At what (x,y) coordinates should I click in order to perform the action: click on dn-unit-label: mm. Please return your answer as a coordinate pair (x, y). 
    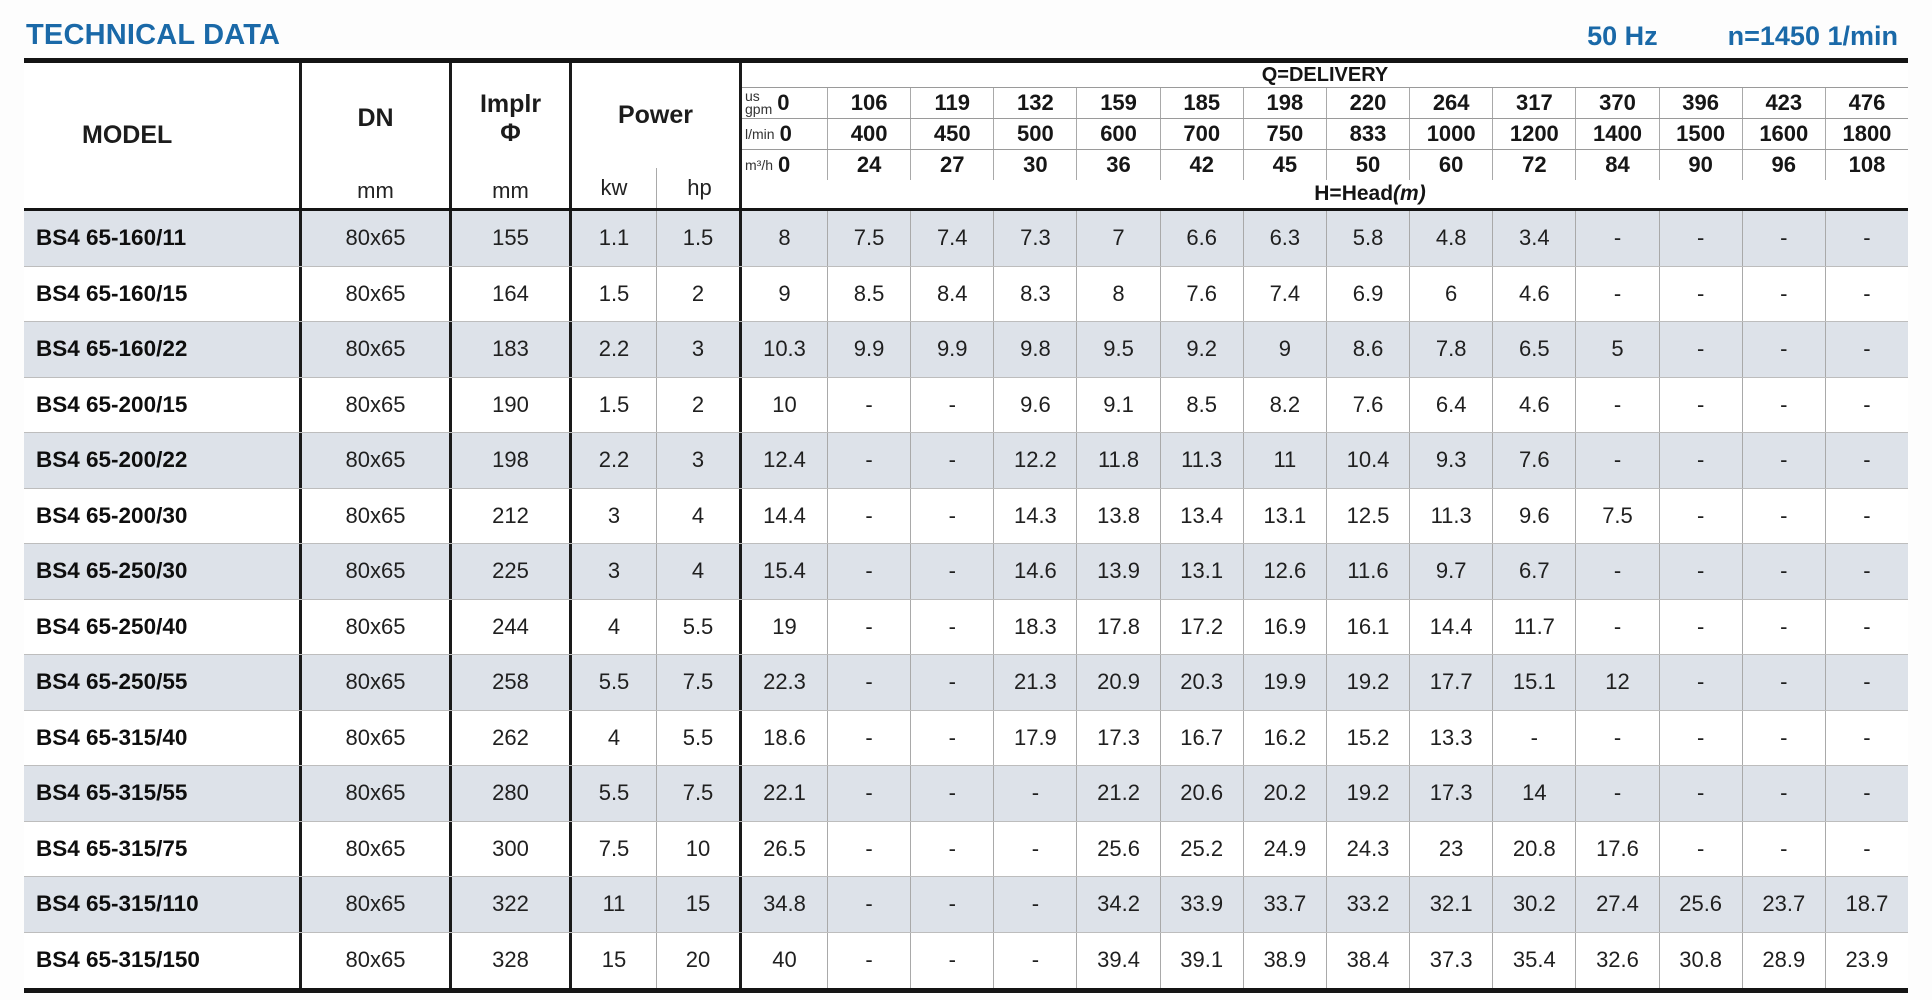
    Looking at the image, I should click on (375, 190).